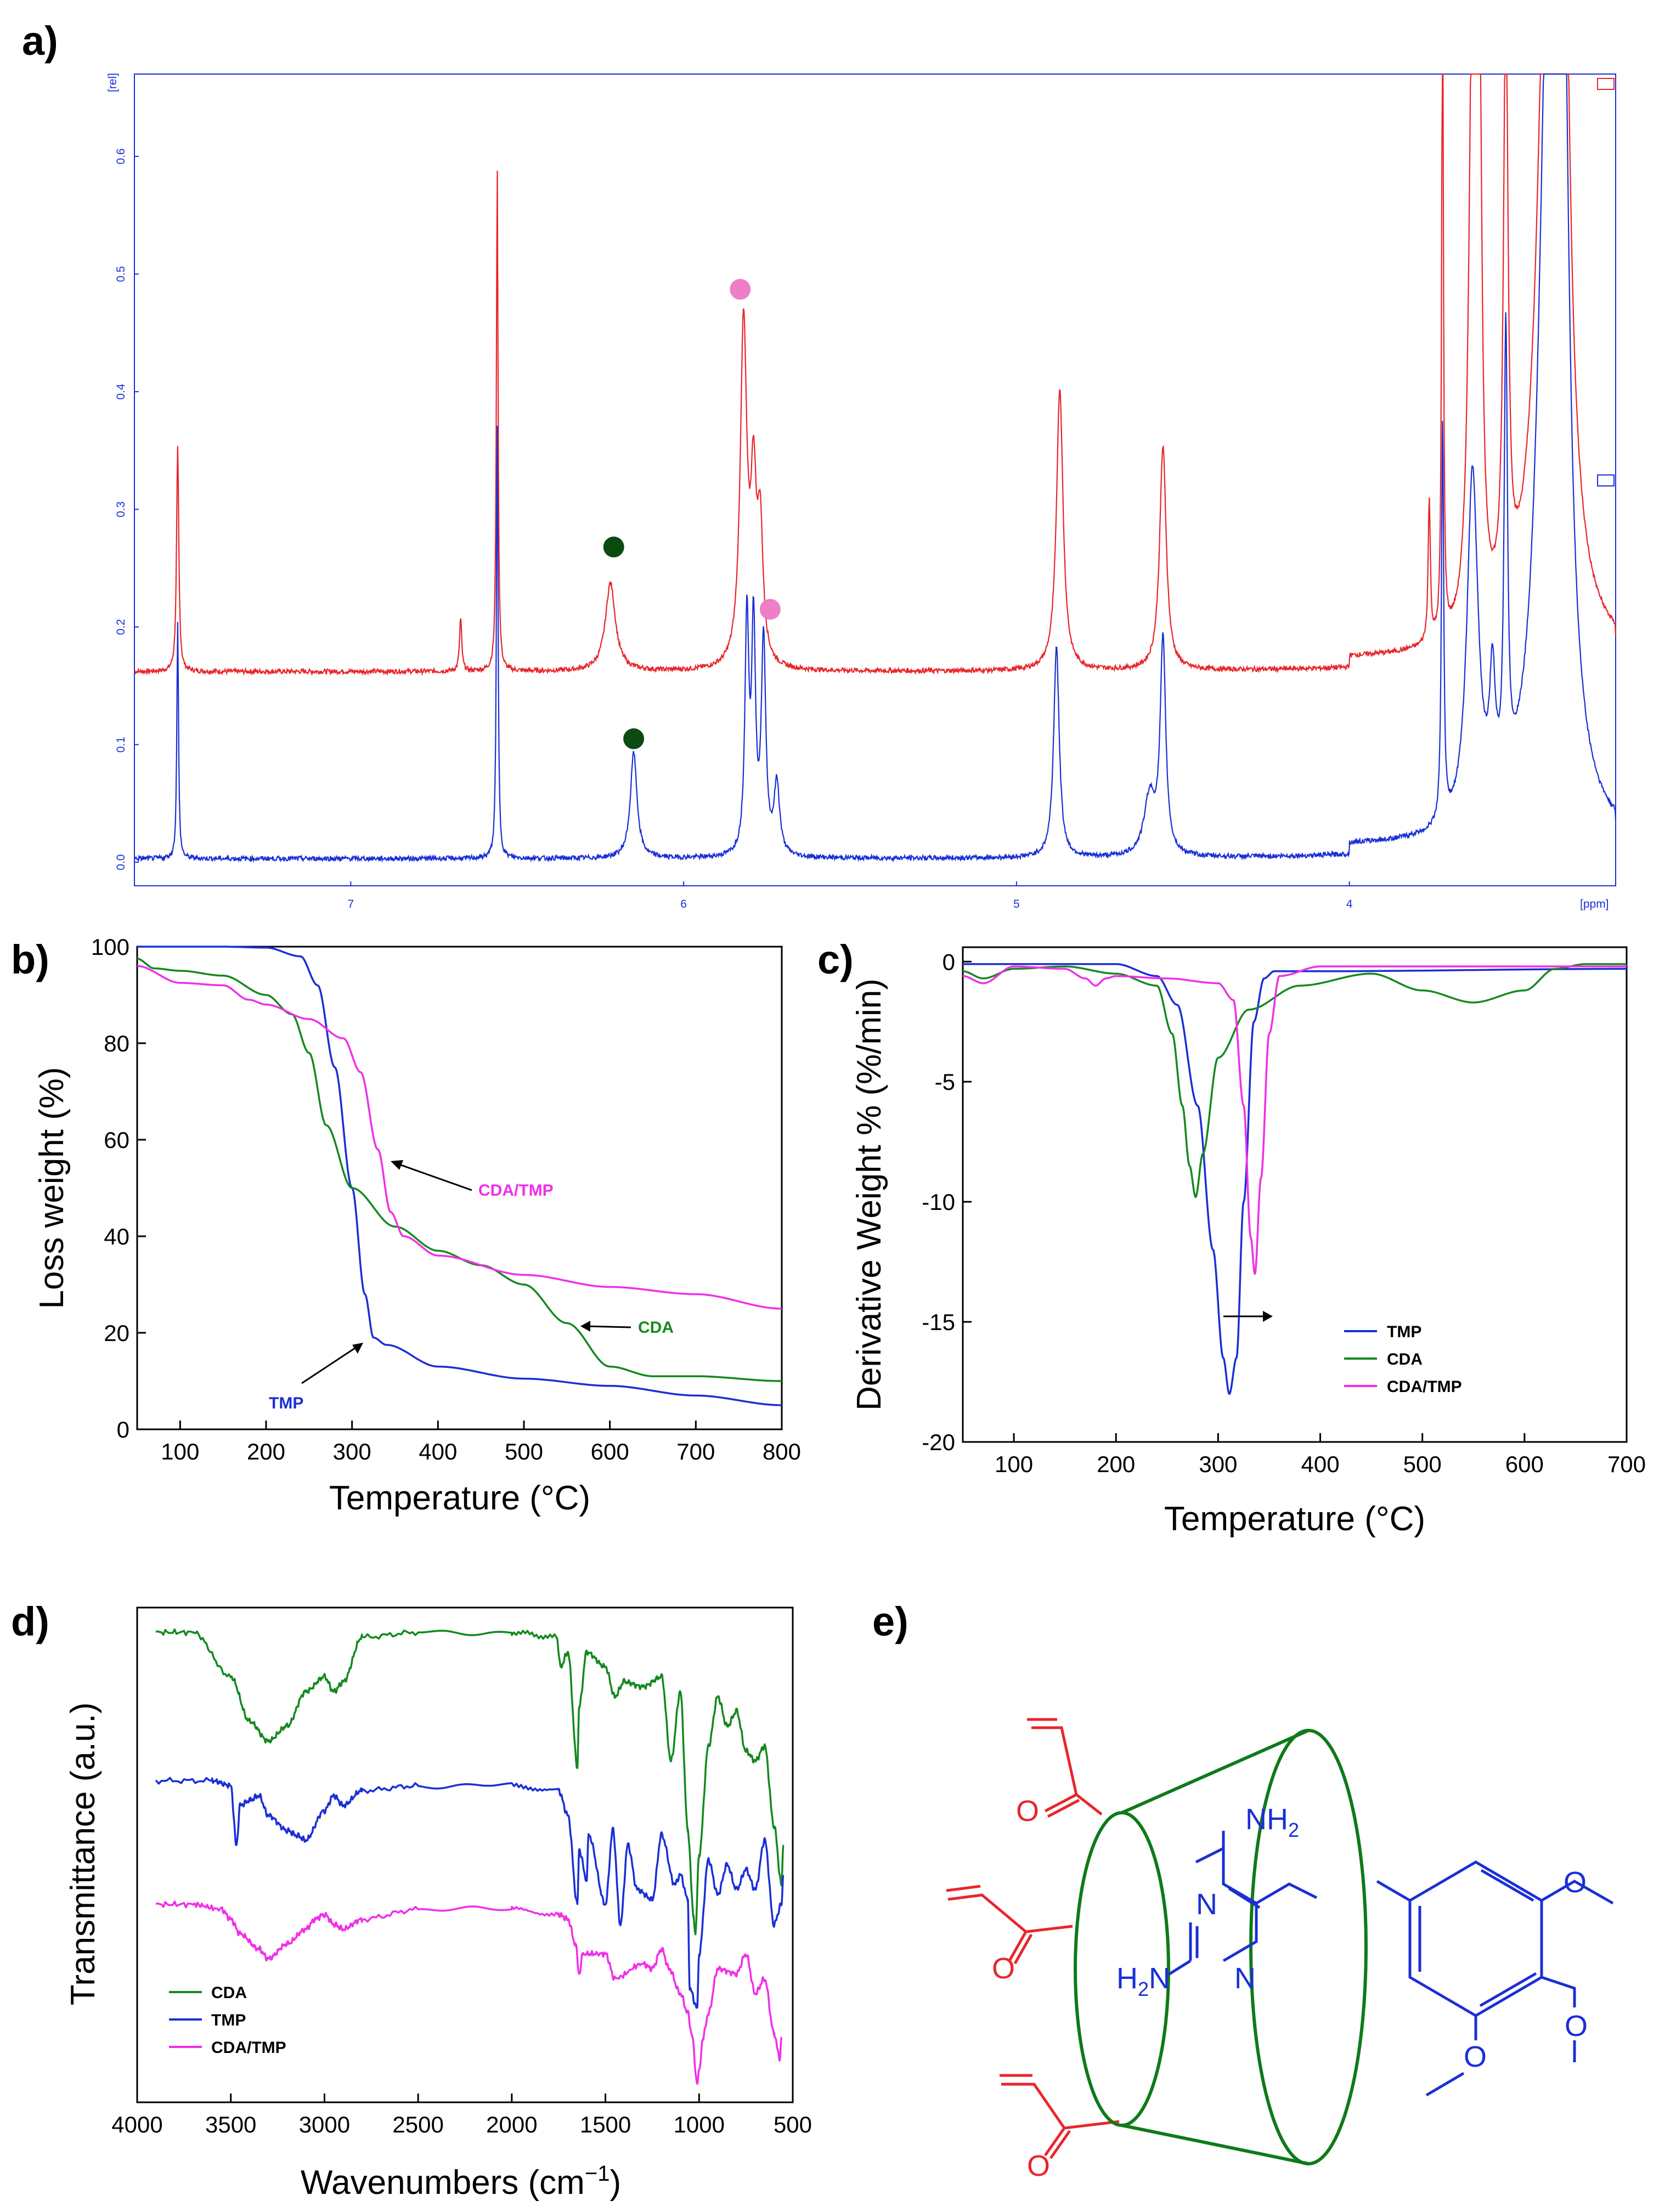 This screenshot has width=1676, height=2212. I want to click on a-xtick-label: 6, so click(683, 904).